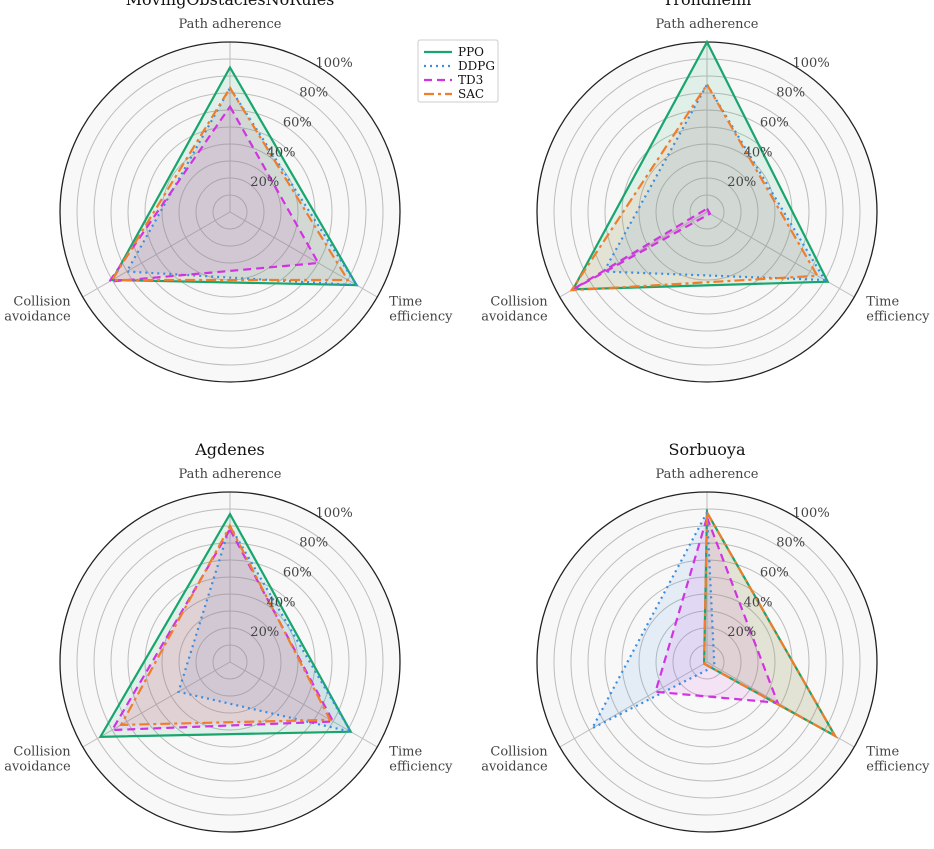 This screenshot has width=934, height=849. I want to click on panel-title: Trondheim, so click(707, 4).